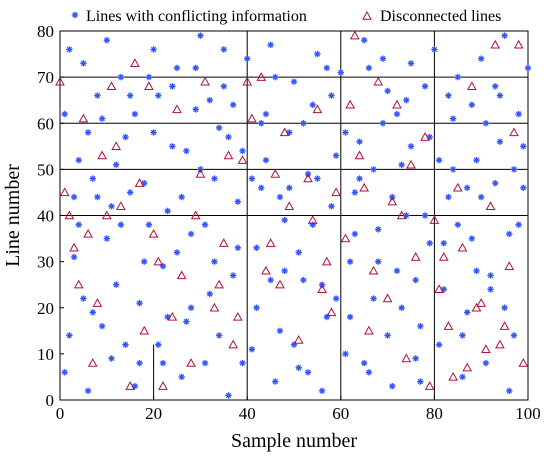 Image resolution: width=550 pixels, height=459 pixels. What do you see at coordinates (50, 400) in the screenshot?
I see `y-tick-label: 0` at bounding box center [50, 400].